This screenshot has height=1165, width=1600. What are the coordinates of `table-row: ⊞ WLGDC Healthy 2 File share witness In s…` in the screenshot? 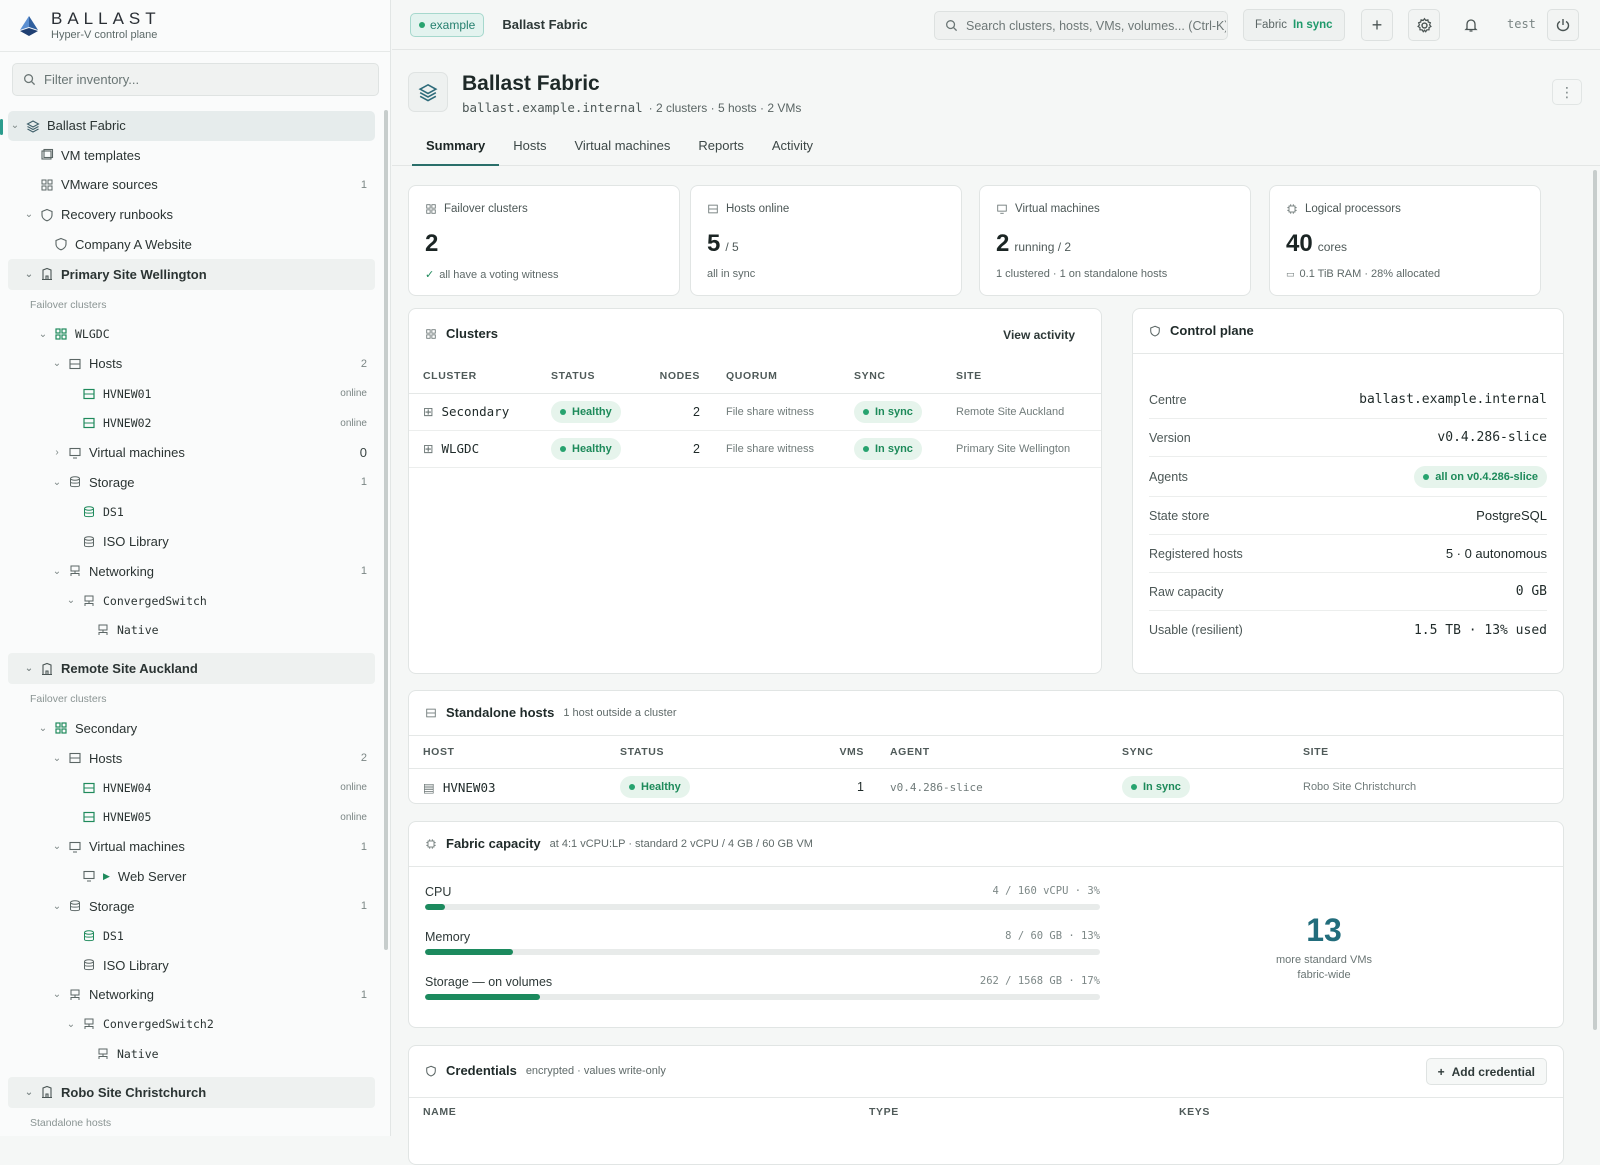 It's located at (755, 449).